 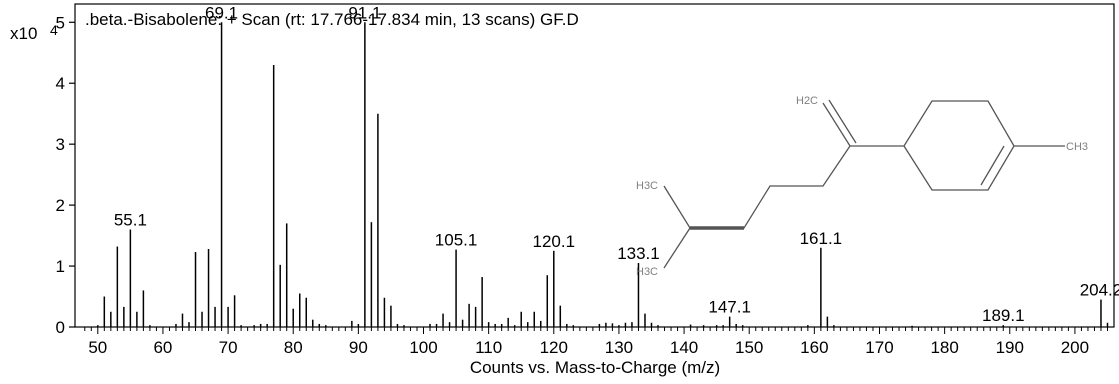 I want to click on y-tick-label: 5, so click(x=60, y=22).